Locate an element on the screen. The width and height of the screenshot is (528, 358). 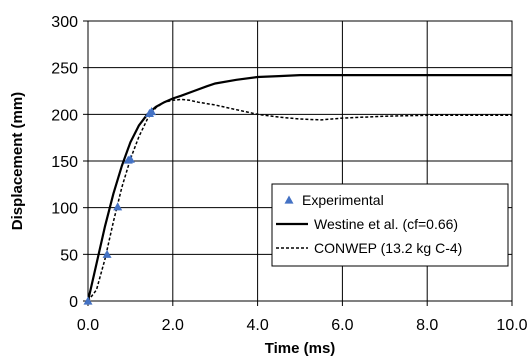
x-axis-ticks: 0.0 2.0 4.0 6.0 8.0 10.0 is located at coordinates (302, 317).